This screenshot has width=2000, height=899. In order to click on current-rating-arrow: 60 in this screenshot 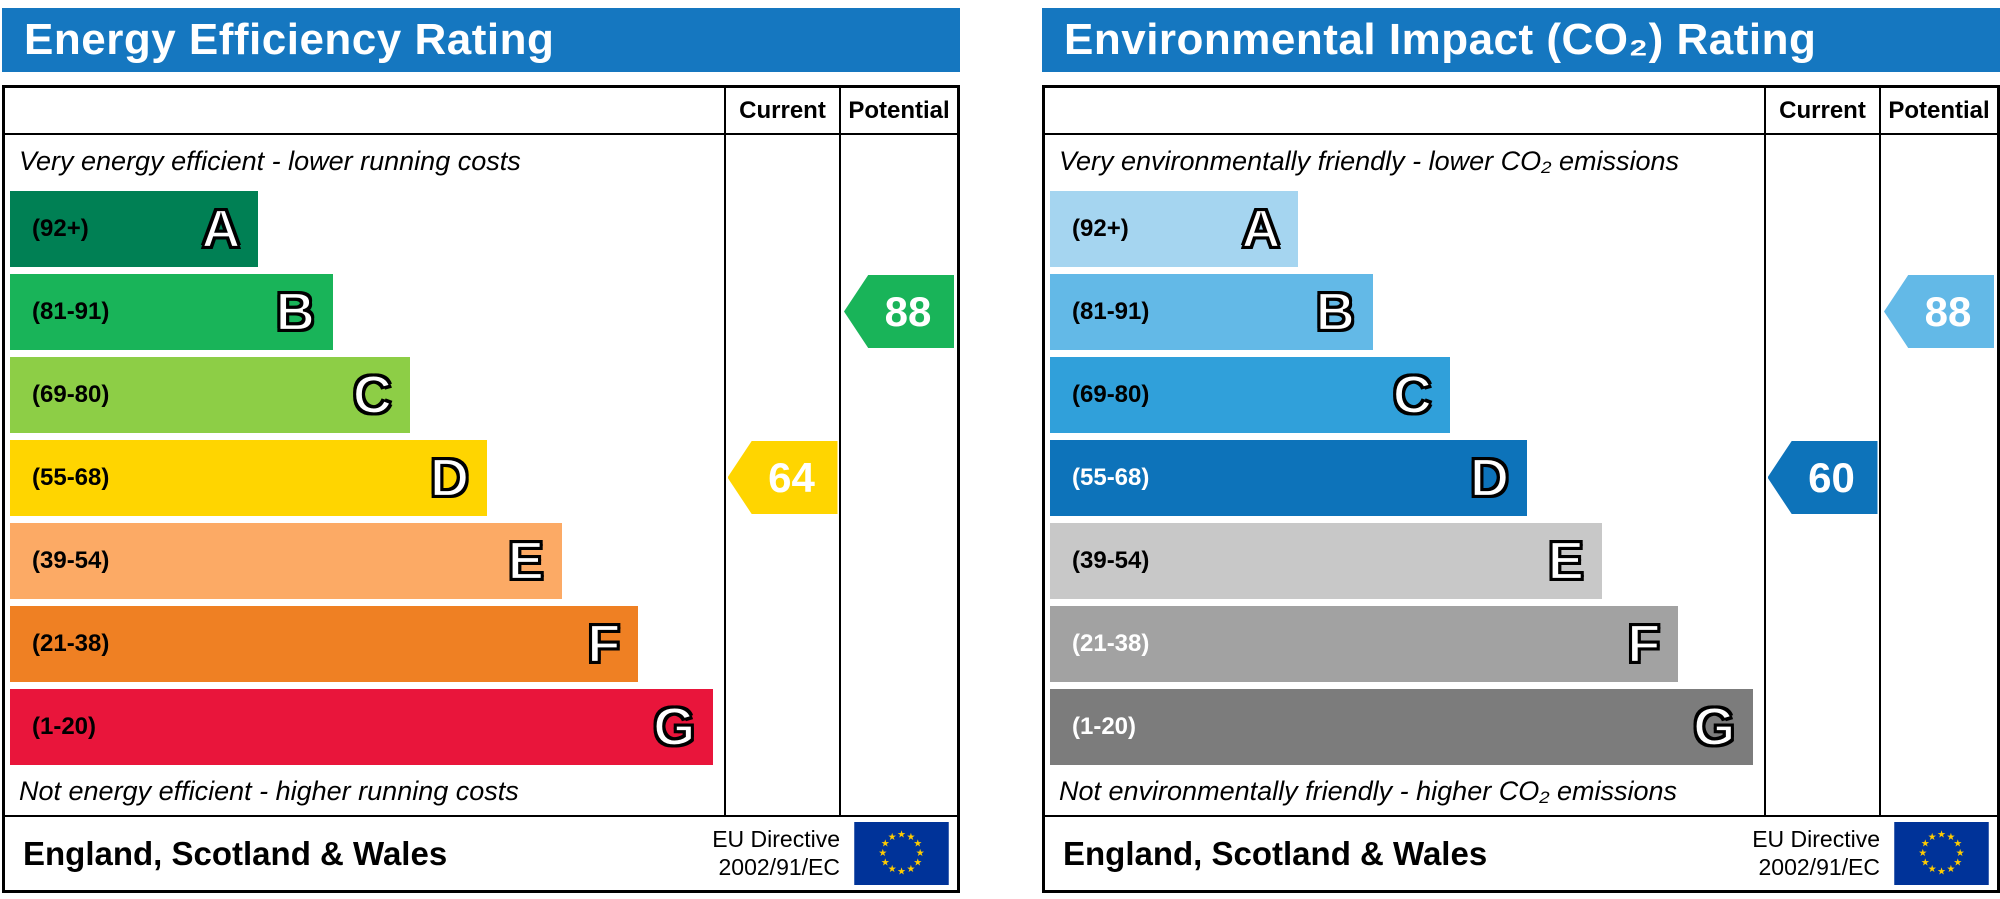, I will do `click(1822, 477)`.